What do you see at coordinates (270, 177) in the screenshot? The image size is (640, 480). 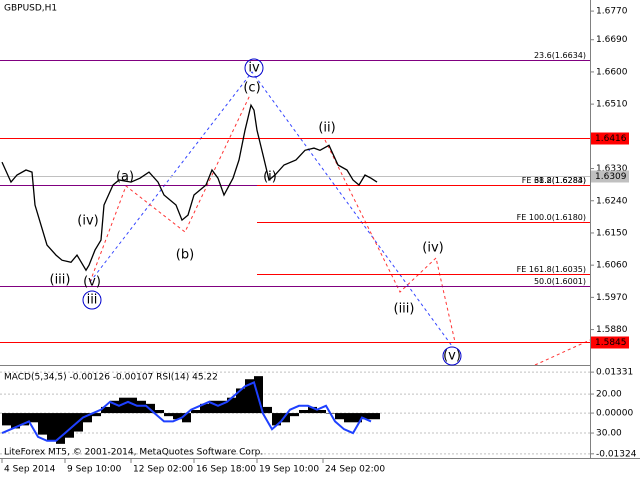 I see `wave-label: (i)` at bounding box center [270, 177].